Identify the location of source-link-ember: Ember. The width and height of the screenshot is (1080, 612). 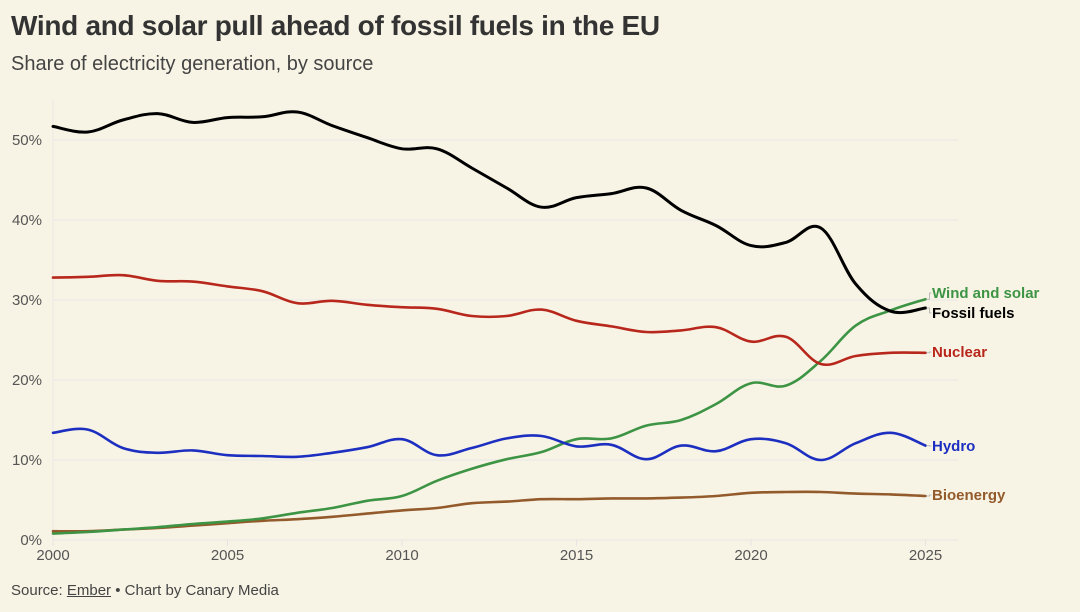
(89, 590).